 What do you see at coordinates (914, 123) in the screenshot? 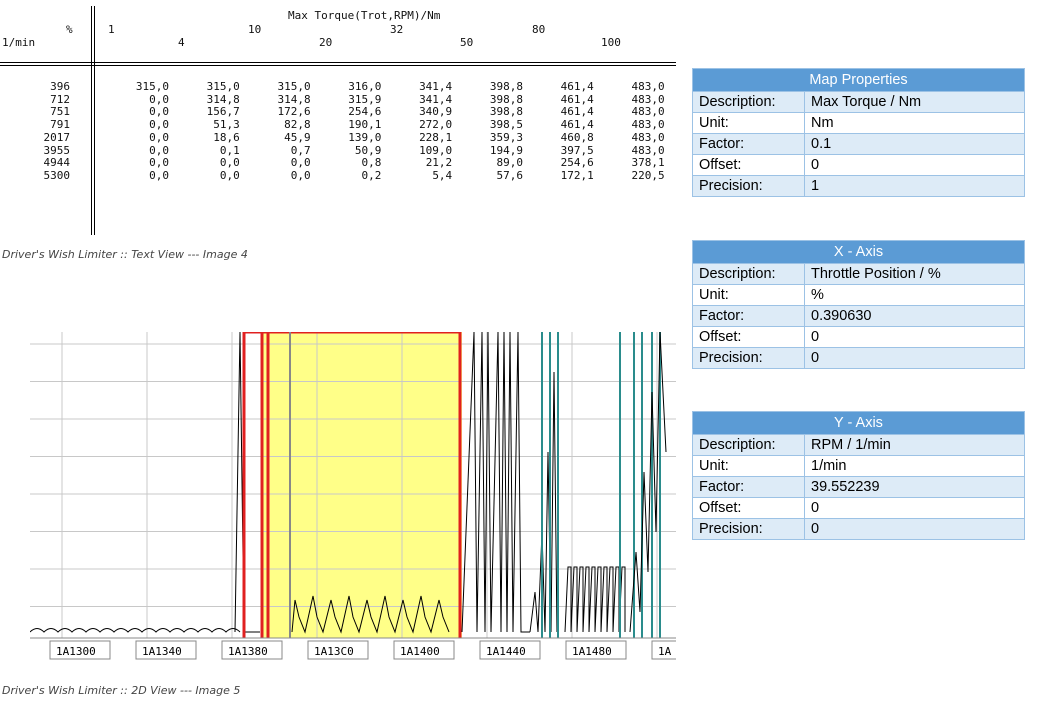
I see `property-value: Nm` at bounding box center [914, 123].